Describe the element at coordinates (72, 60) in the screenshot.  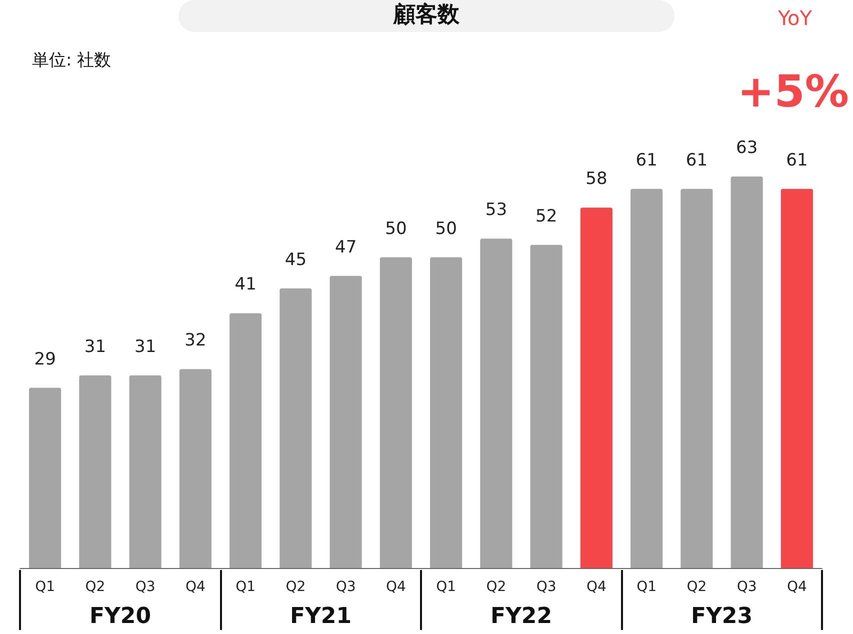
I see `text: 単位: 社数` at that location.